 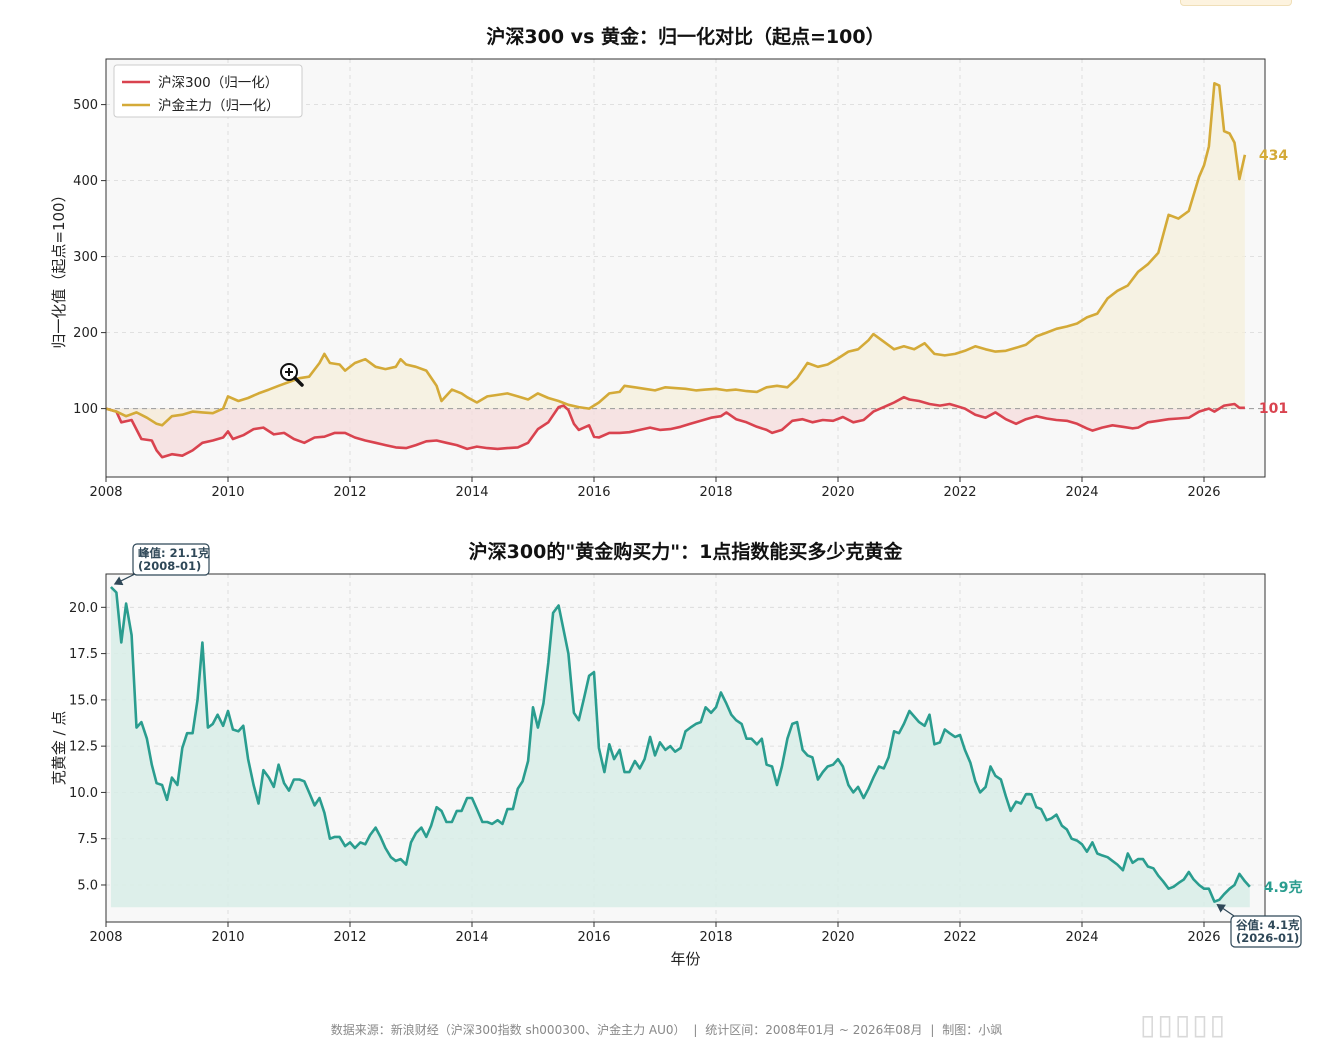 What do you see at coordinates (85, 257) in the screenshot?
I see `tick-label-y-300: 300` at bounding box center [85, 257].